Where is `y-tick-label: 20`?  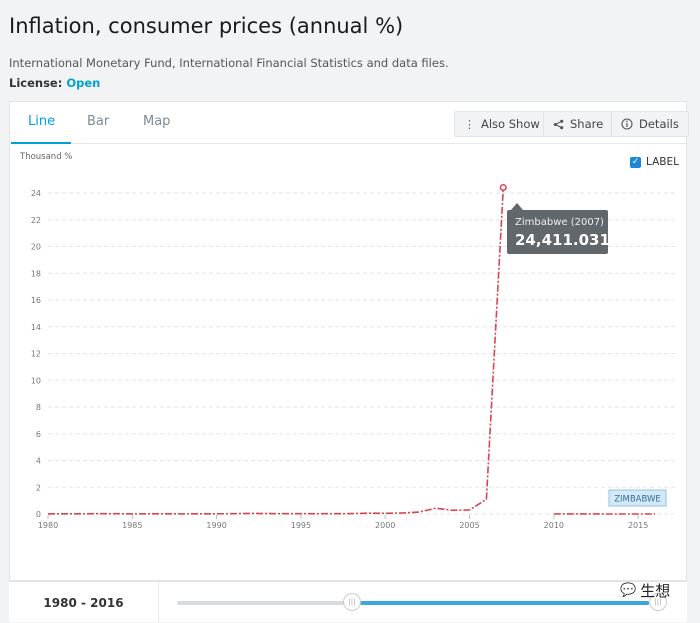
y-tick-label: 20 is located at coordinates (36, 247).